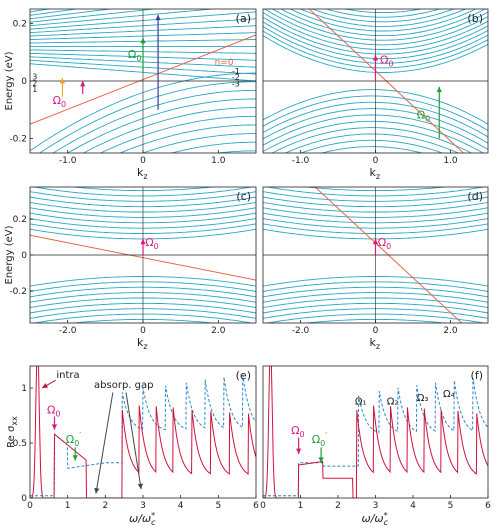 The height and width of the screenshot is (531, 497). What do you see at coordinates (475, 18) in the screenshot?
I see `panel-label: (b)` at bounding box center [475, 18].